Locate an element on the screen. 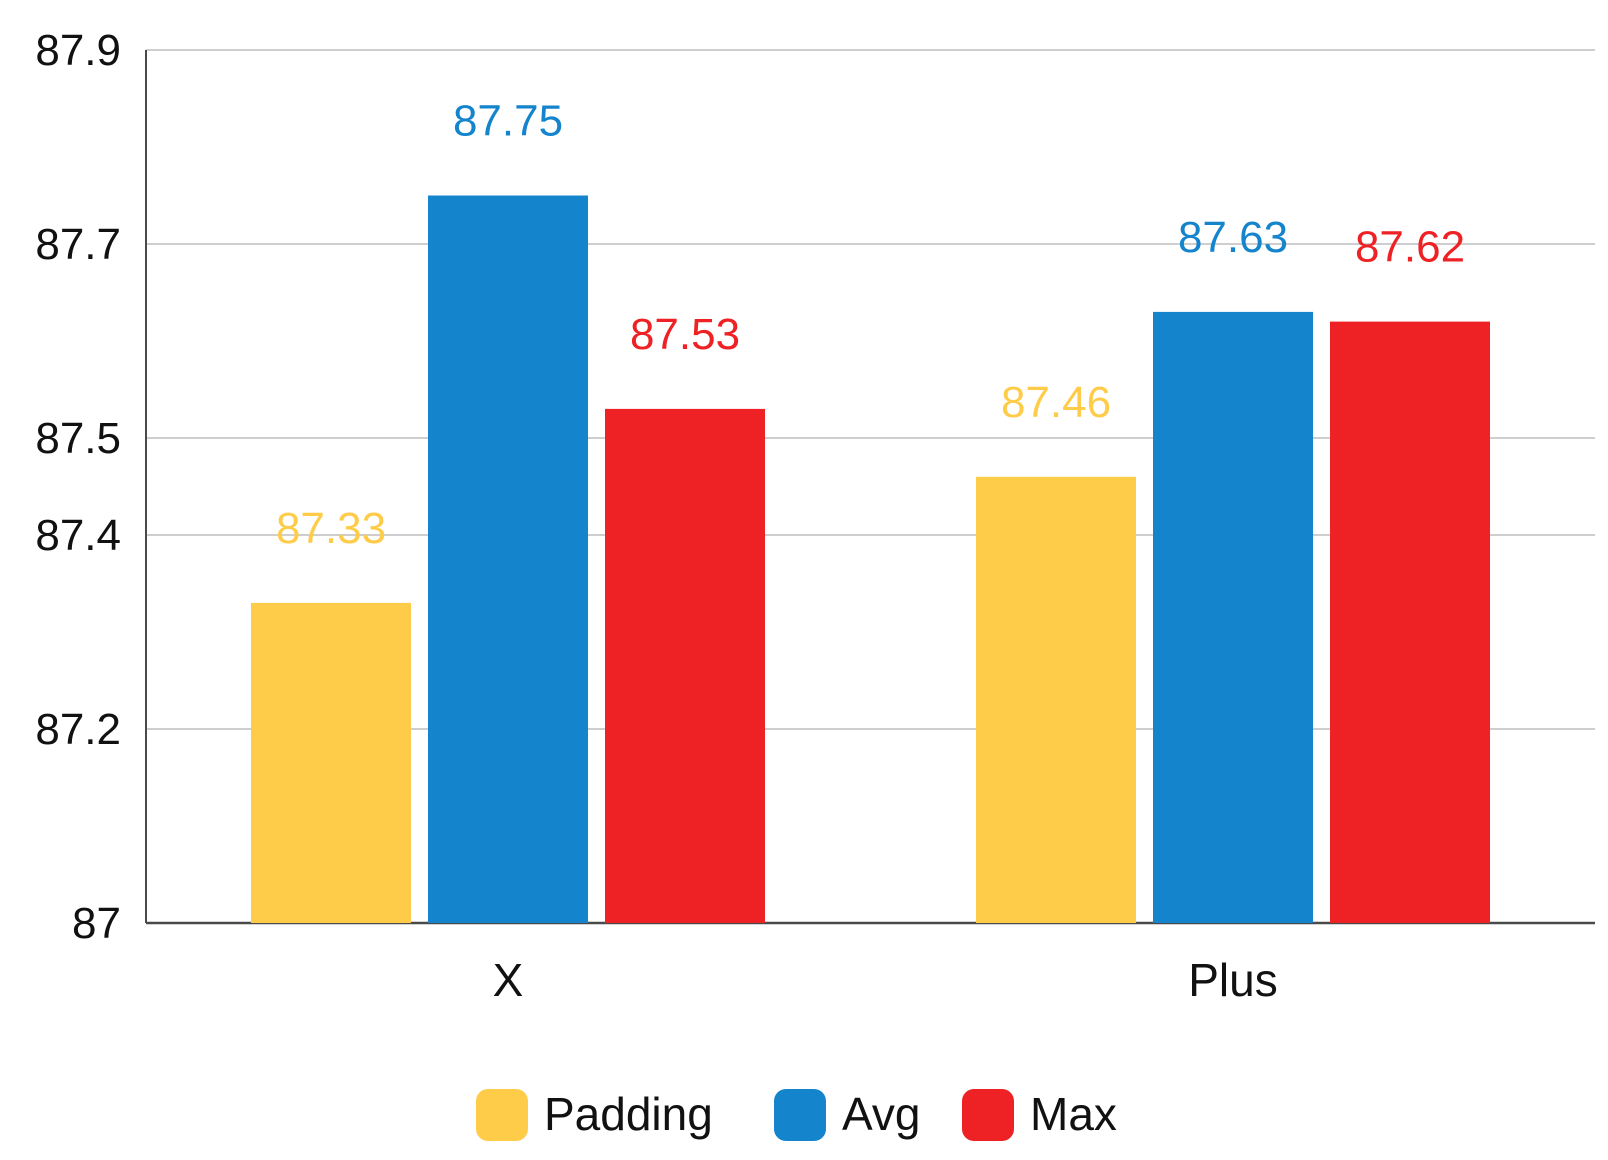 This screenshot has height=1160, width=1608. y-tick-label: 87.5 is located at coordinates (78, 438).